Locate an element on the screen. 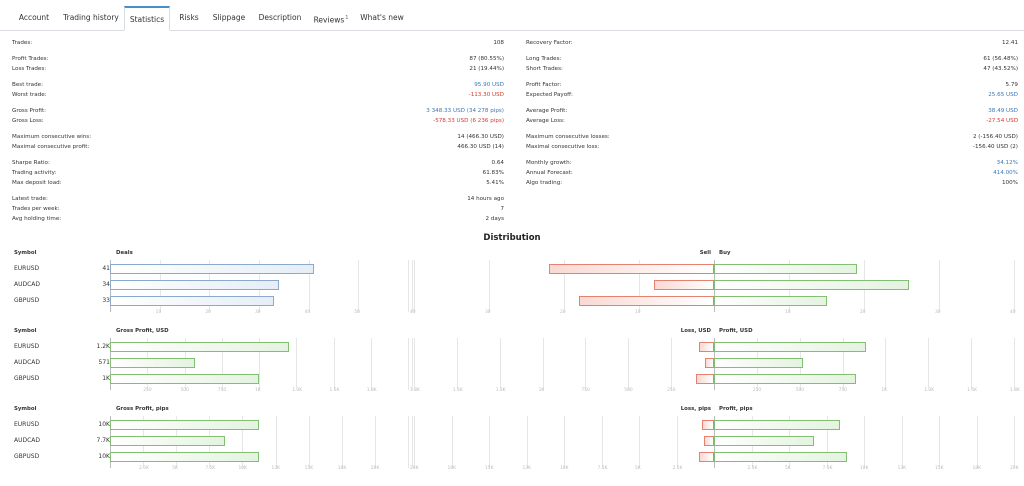  stat-row: Trades per week: 7 is located at coordinates (258, 209).